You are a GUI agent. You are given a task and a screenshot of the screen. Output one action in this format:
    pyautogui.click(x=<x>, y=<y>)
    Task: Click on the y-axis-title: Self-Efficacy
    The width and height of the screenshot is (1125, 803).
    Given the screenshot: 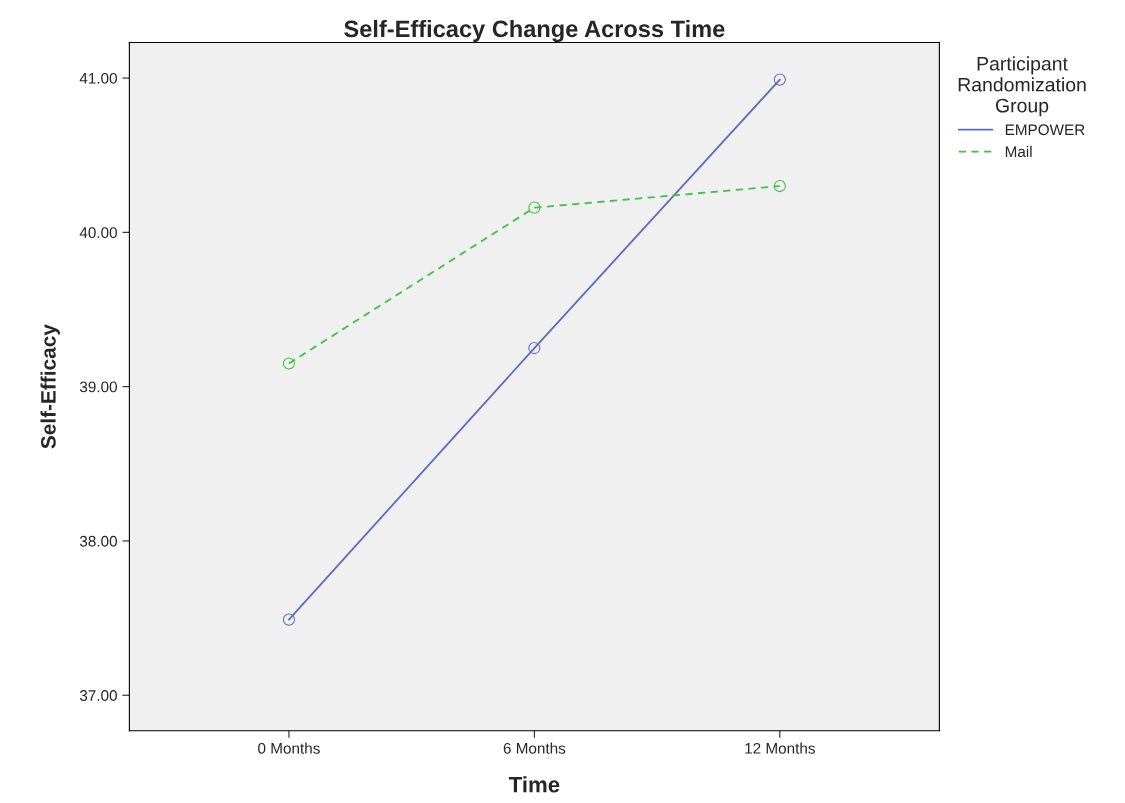 What is the action you would take?
    pyautogui.click(x=50, y=386)
    